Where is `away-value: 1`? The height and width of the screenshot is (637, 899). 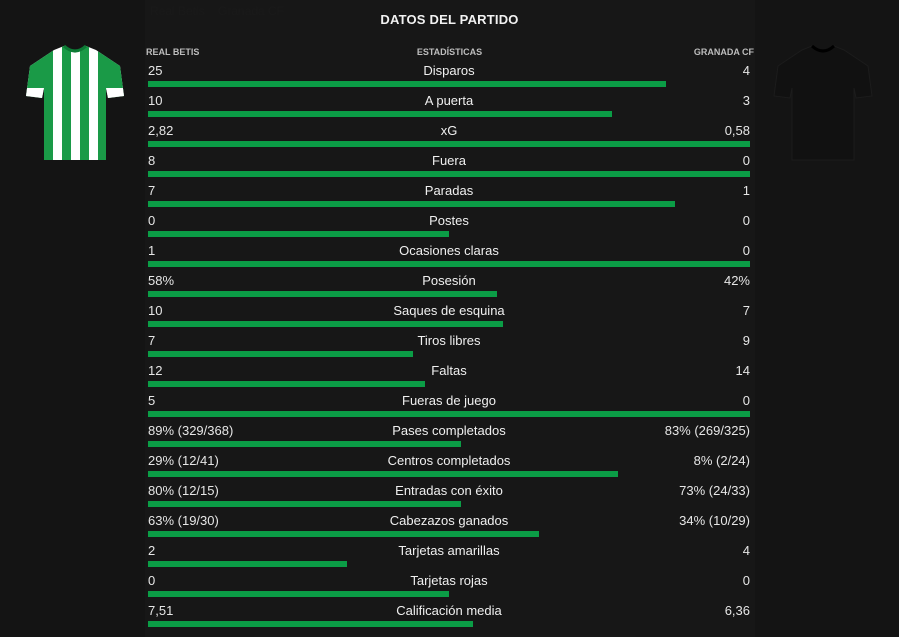
away-value: 1 is located at coordinates (746, 190).